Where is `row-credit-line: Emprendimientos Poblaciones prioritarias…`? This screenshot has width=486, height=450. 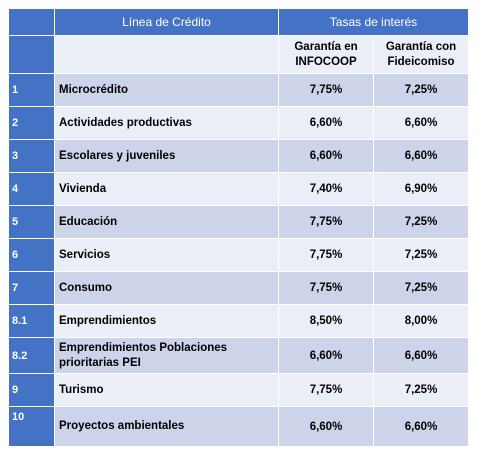 row-credit-line: Emprendimientos Poblaciones prioritarias… is located at coordinates (166, 355).